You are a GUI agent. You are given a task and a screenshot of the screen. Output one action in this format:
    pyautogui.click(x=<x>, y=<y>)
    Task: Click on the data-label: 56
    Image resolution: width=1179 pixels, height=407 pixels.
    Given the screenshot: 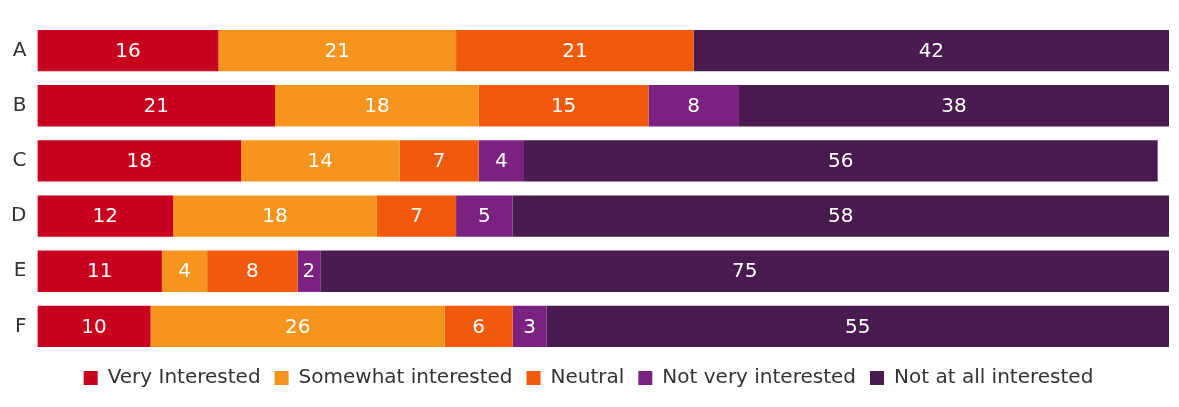 What is the action you would take?
    pyautogui.click(x=841, y=160)
    